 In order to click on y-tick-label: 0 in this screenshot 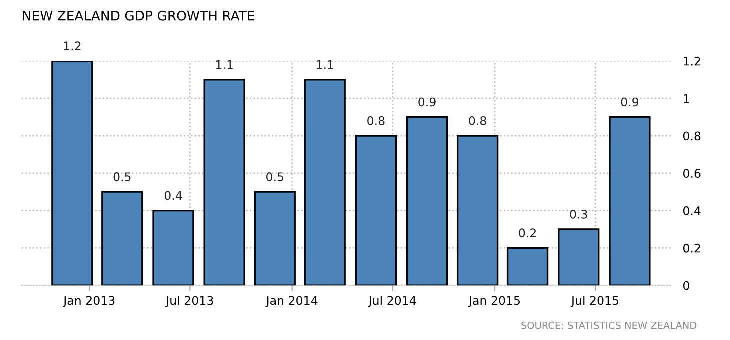, I will do `click(686, 285)`.